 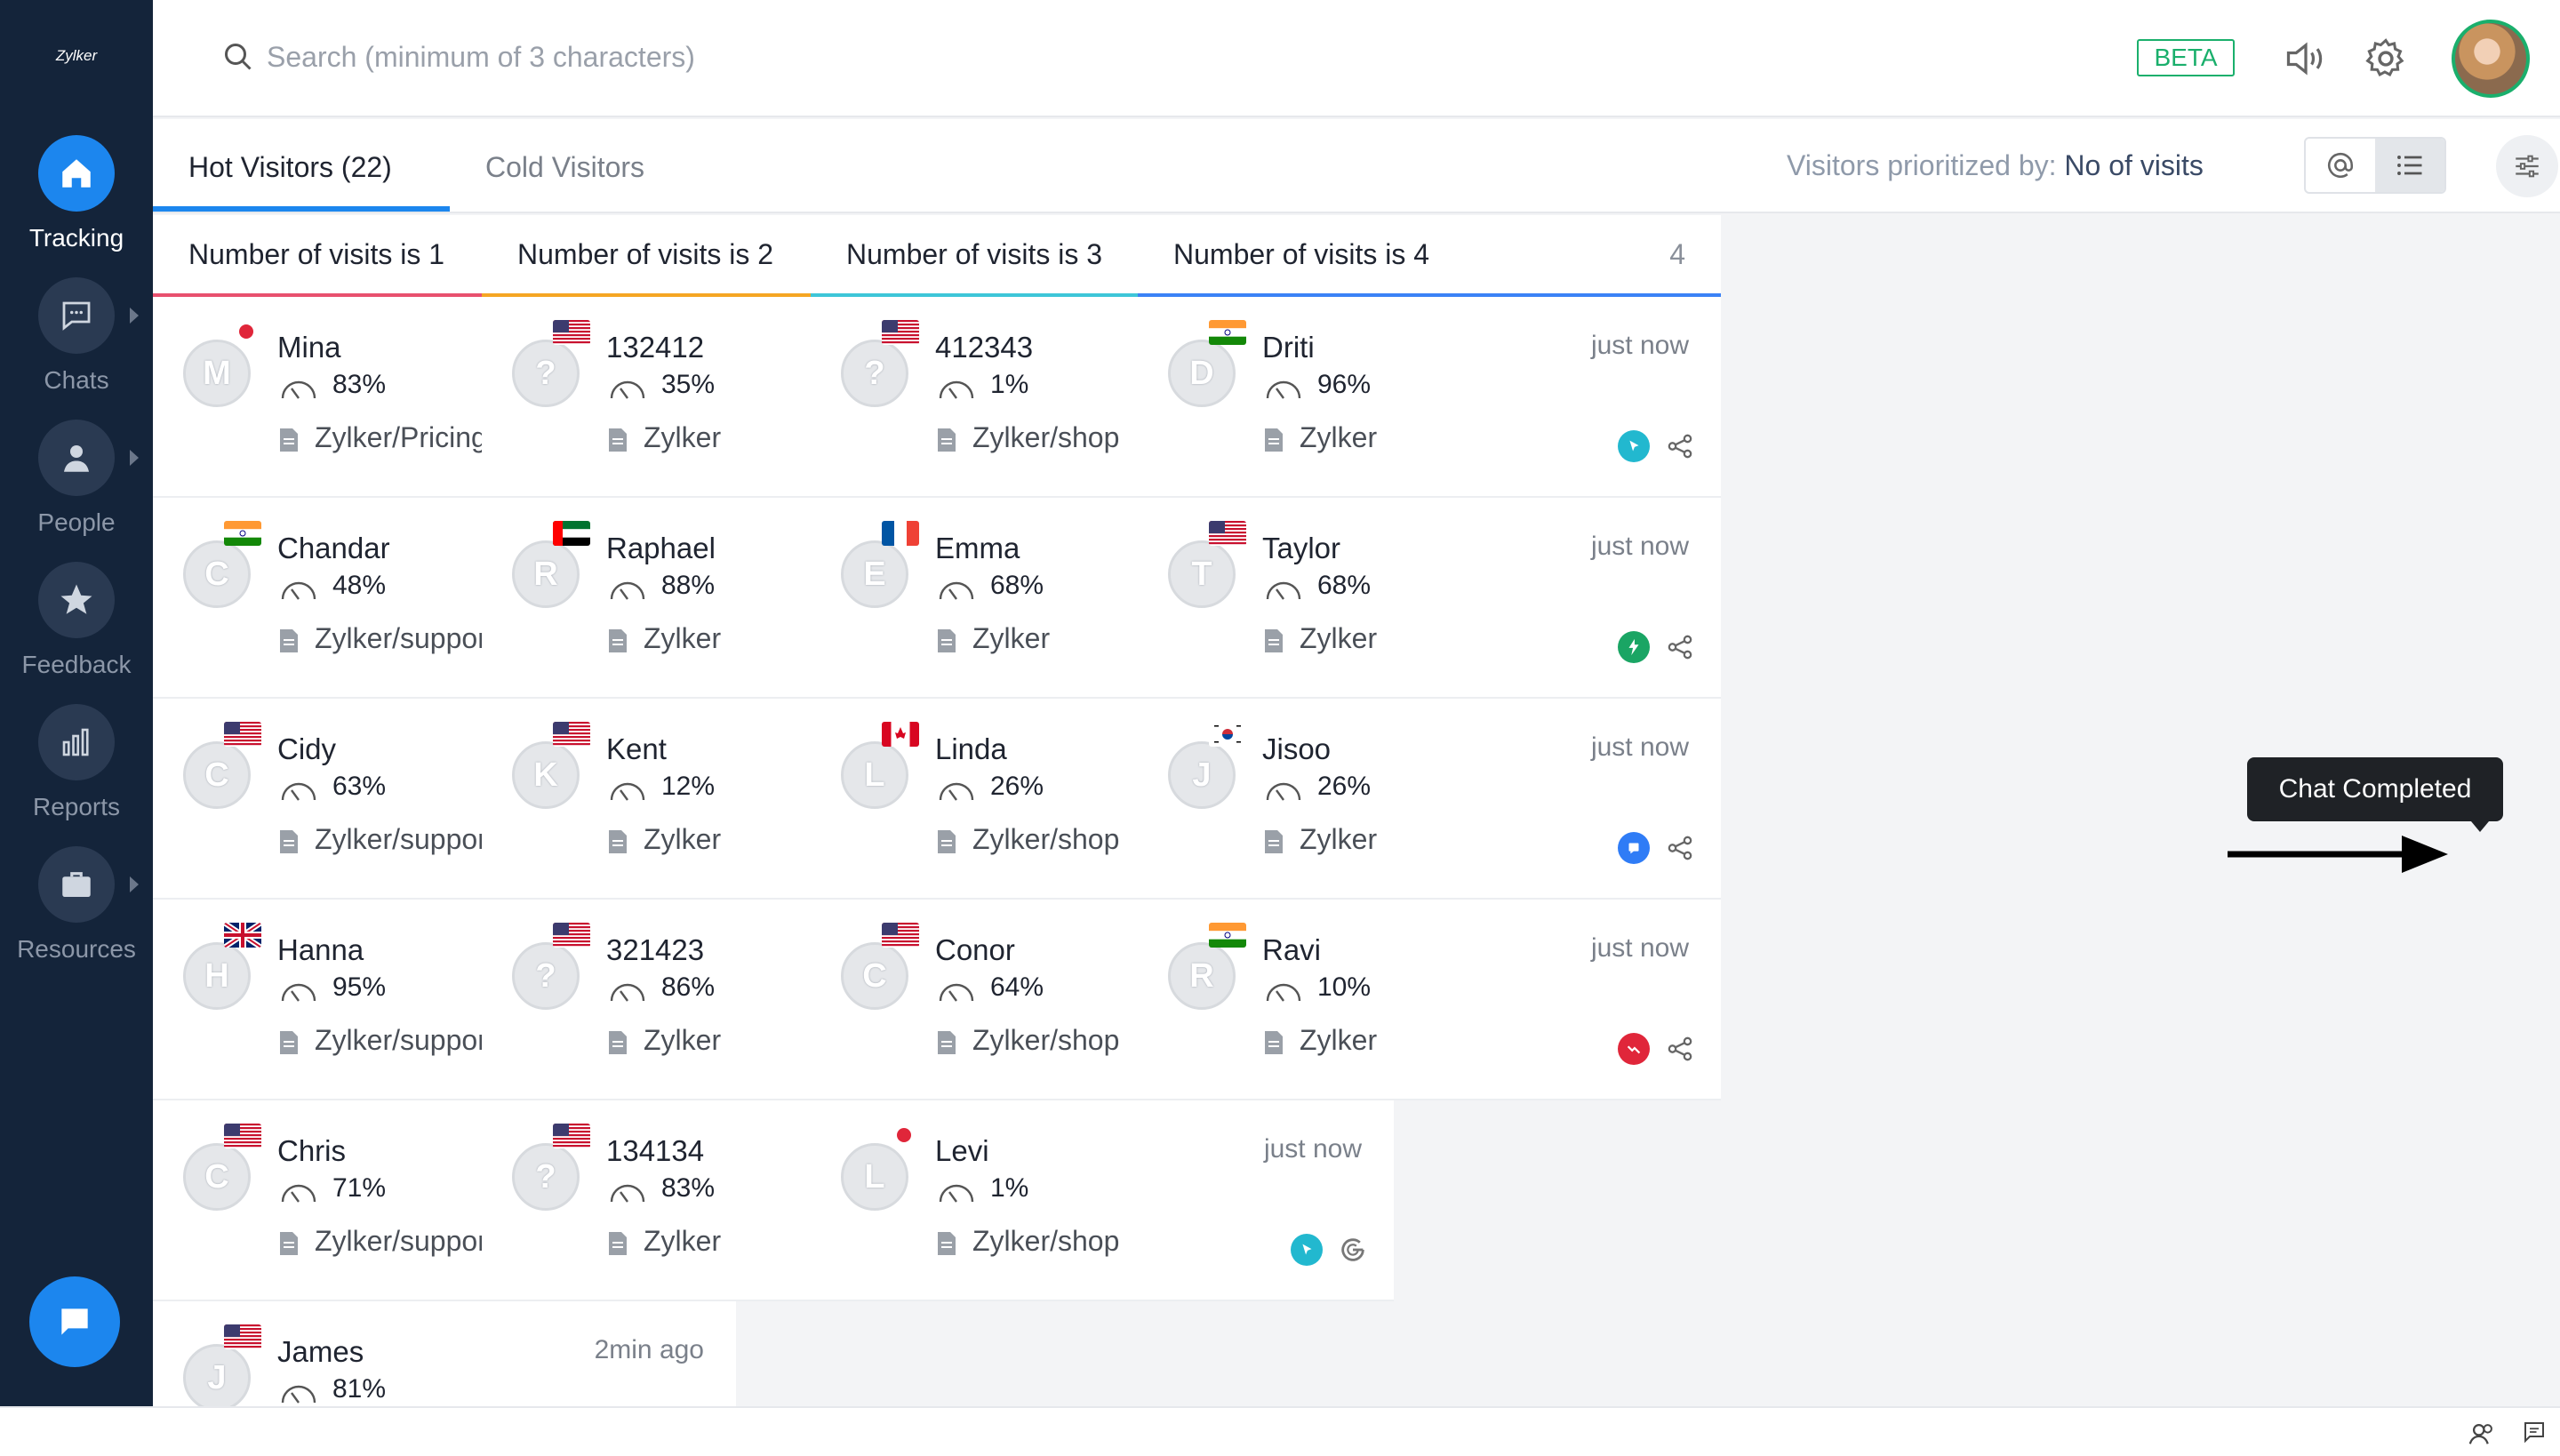 I want to click on tab-cold-visitors: Cold Visitors, so click(x=565, y=167).